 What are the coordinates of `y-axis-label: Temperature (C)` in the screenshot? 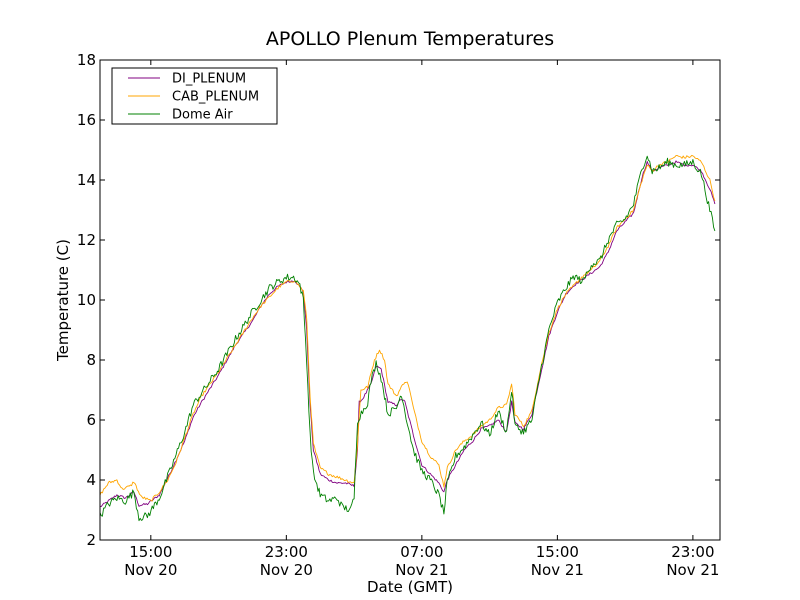 It's located at (63, 300).